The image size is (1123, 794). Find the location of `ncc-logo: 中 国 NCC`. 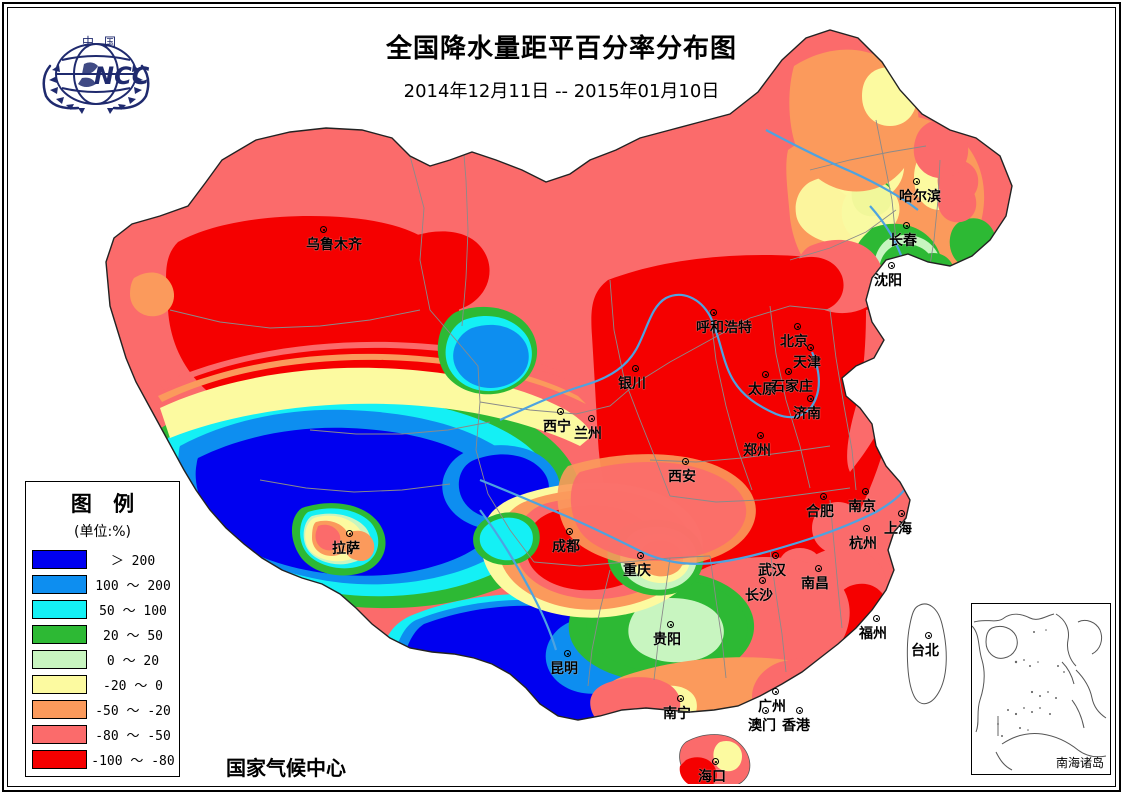

ncc-logo: 中 国 NCC is located at coordinates (96, 70).